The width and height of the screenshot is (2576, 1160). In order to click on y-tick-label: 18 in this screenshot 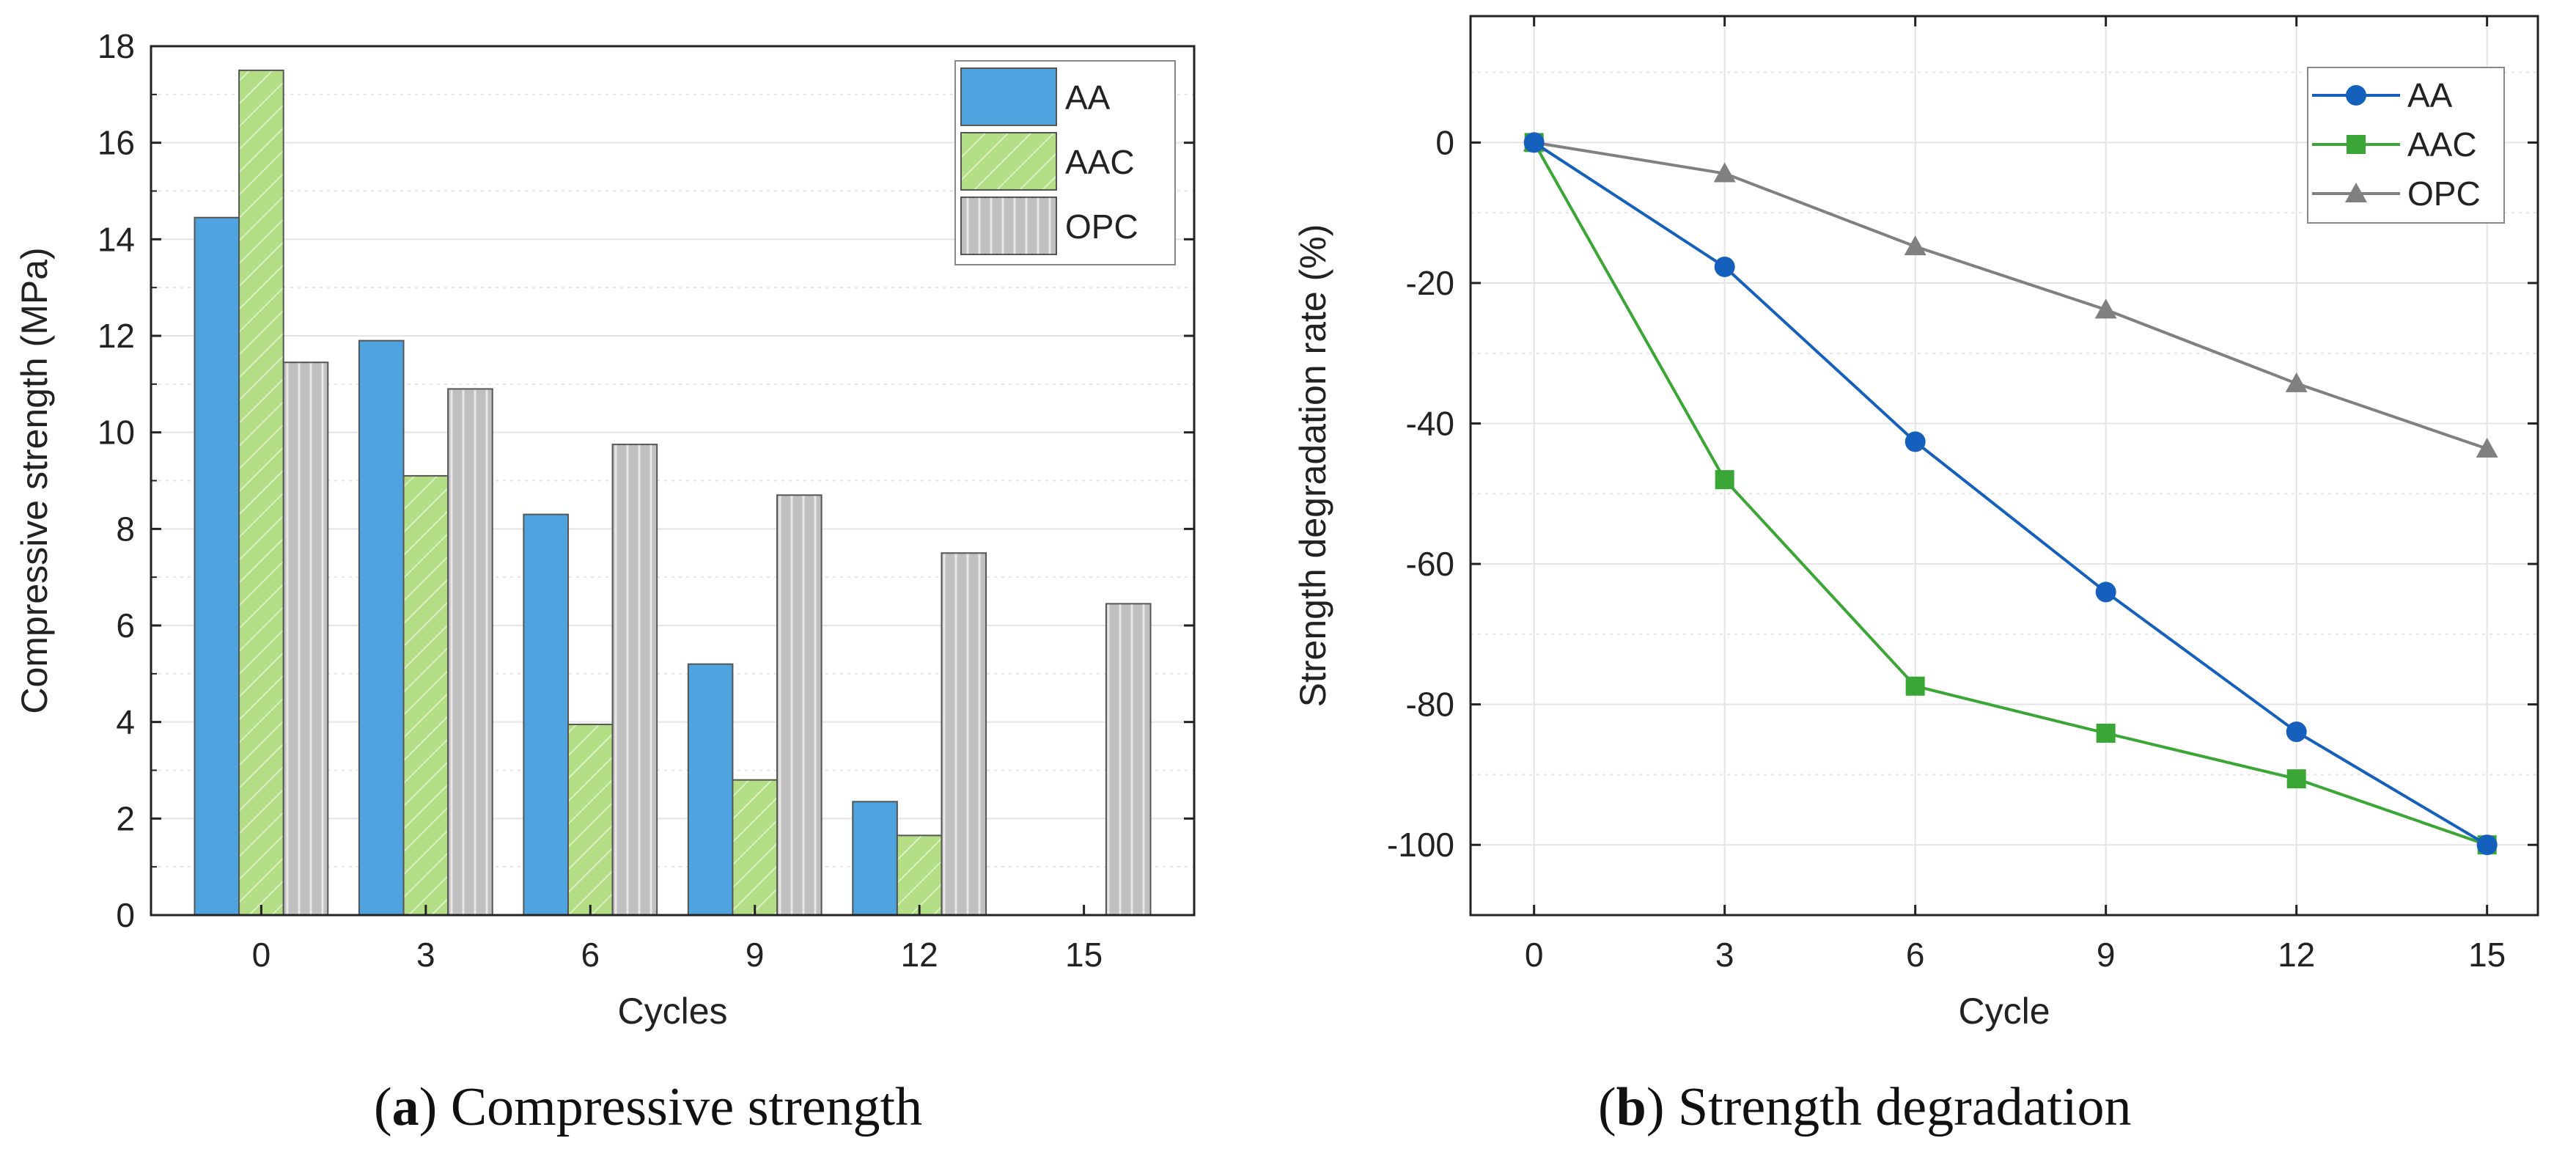, I will do `click(116, 46)`.